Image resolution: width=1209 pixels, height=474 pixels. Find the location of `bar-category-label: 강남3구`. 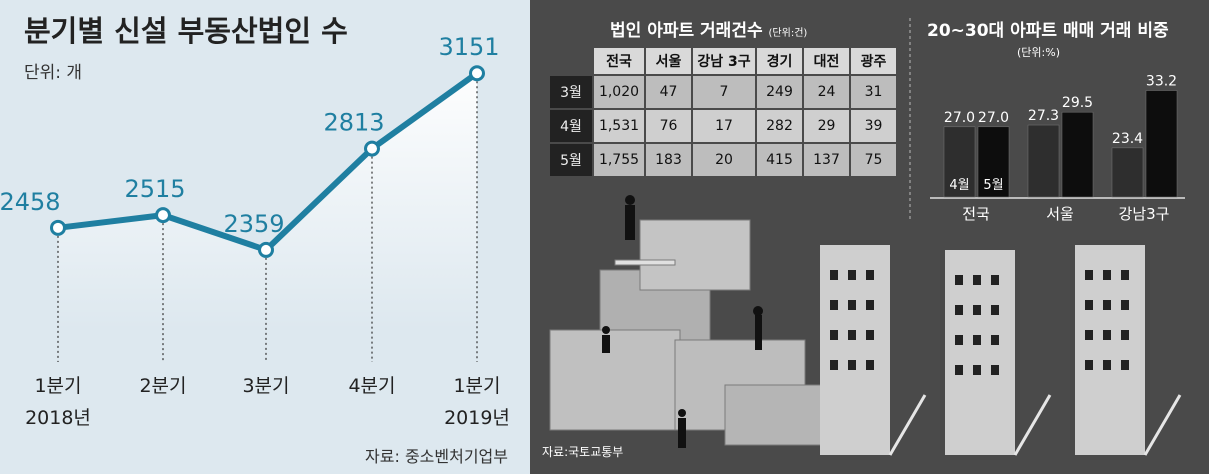

bar-category-label: 강남3구 is located at coordinates (1144, 214).